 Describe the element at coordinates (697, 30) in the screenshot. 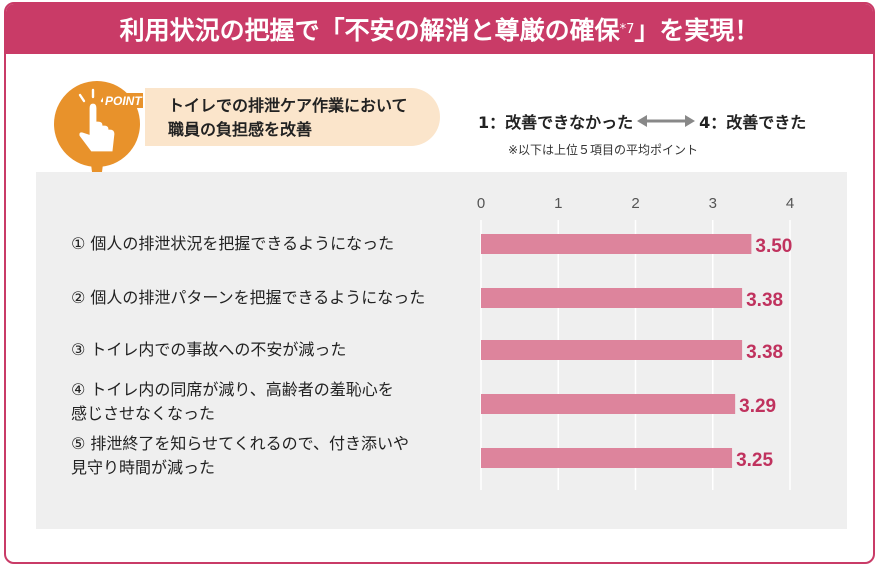

I see `title-suffix: 」を実現！` at that location.